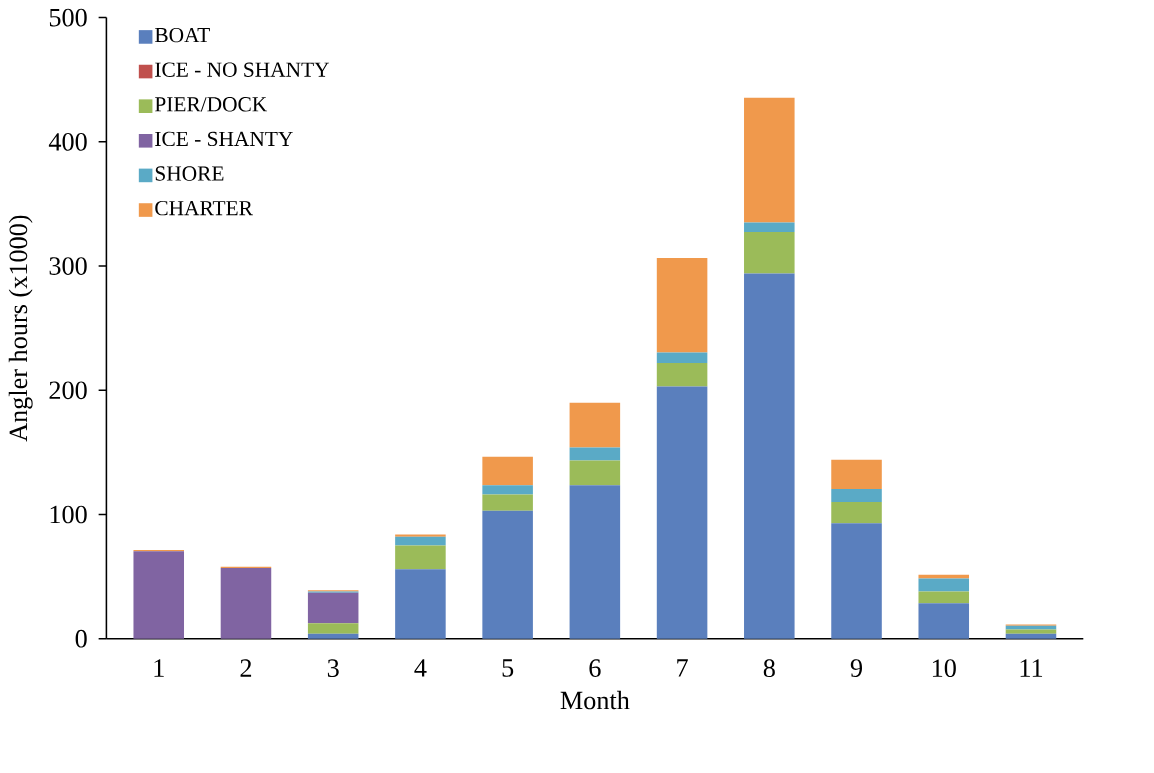 The height and width of the screenshot is (773, 1154). I want to click on x-tick-label: 11, so click(1031, 668).